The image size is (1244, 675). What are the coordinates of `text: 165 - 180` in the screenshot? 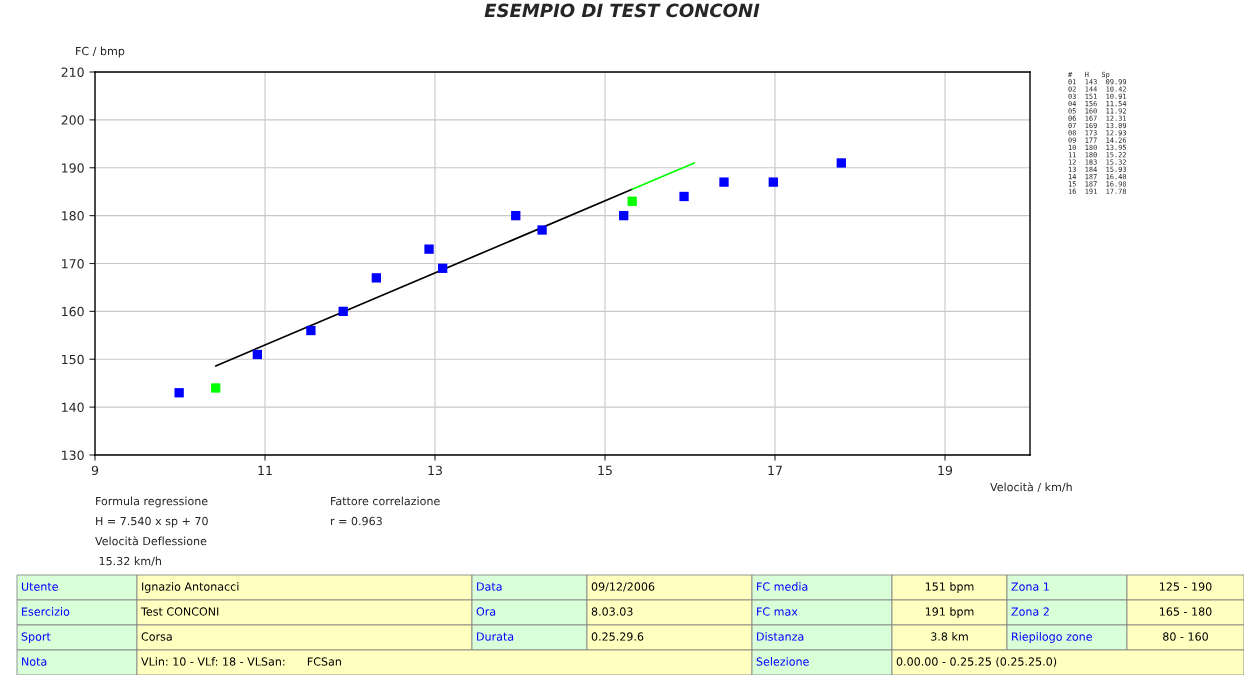 It's located at (1185, 611).